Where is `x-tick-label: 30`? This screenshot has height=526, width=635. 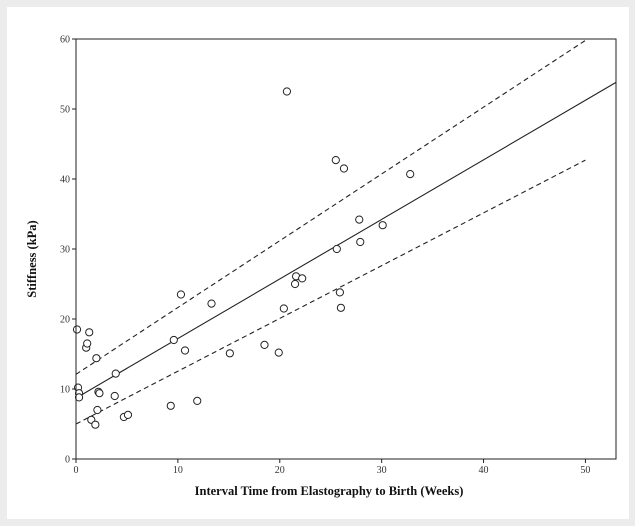
x-tick-label: 30 is located at coordinates (382, 470).